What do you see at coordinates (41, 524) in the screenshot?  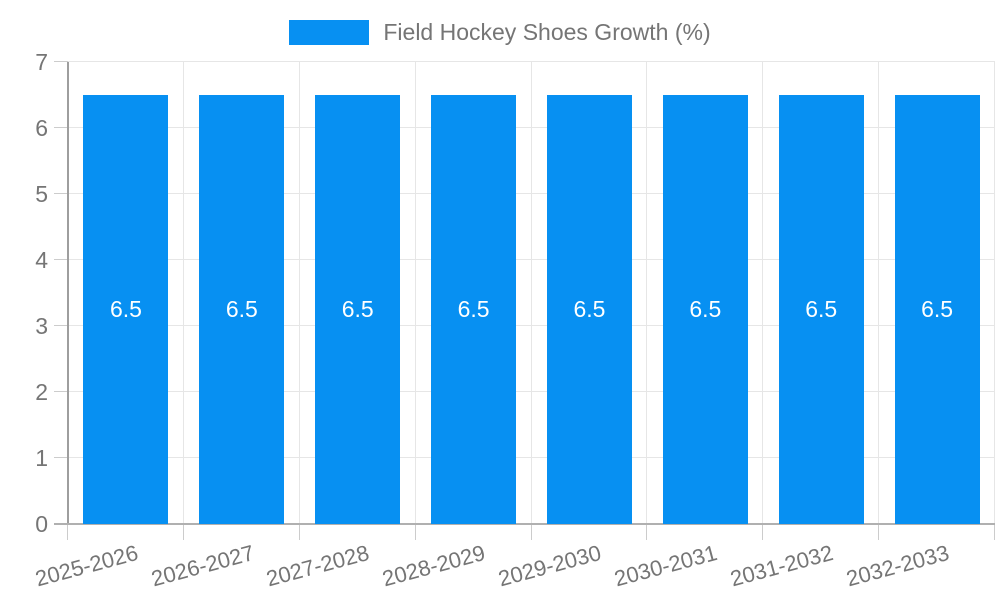 I see `y-axis-tick-label: 0` at bounding box center [41, 524].